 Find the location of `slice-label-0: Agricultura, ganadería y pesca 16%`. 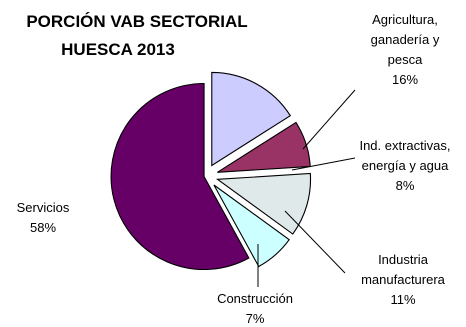

slice-label-0: Agricultura, ganadería y pesca 16% is located at coordinates (405, 49).